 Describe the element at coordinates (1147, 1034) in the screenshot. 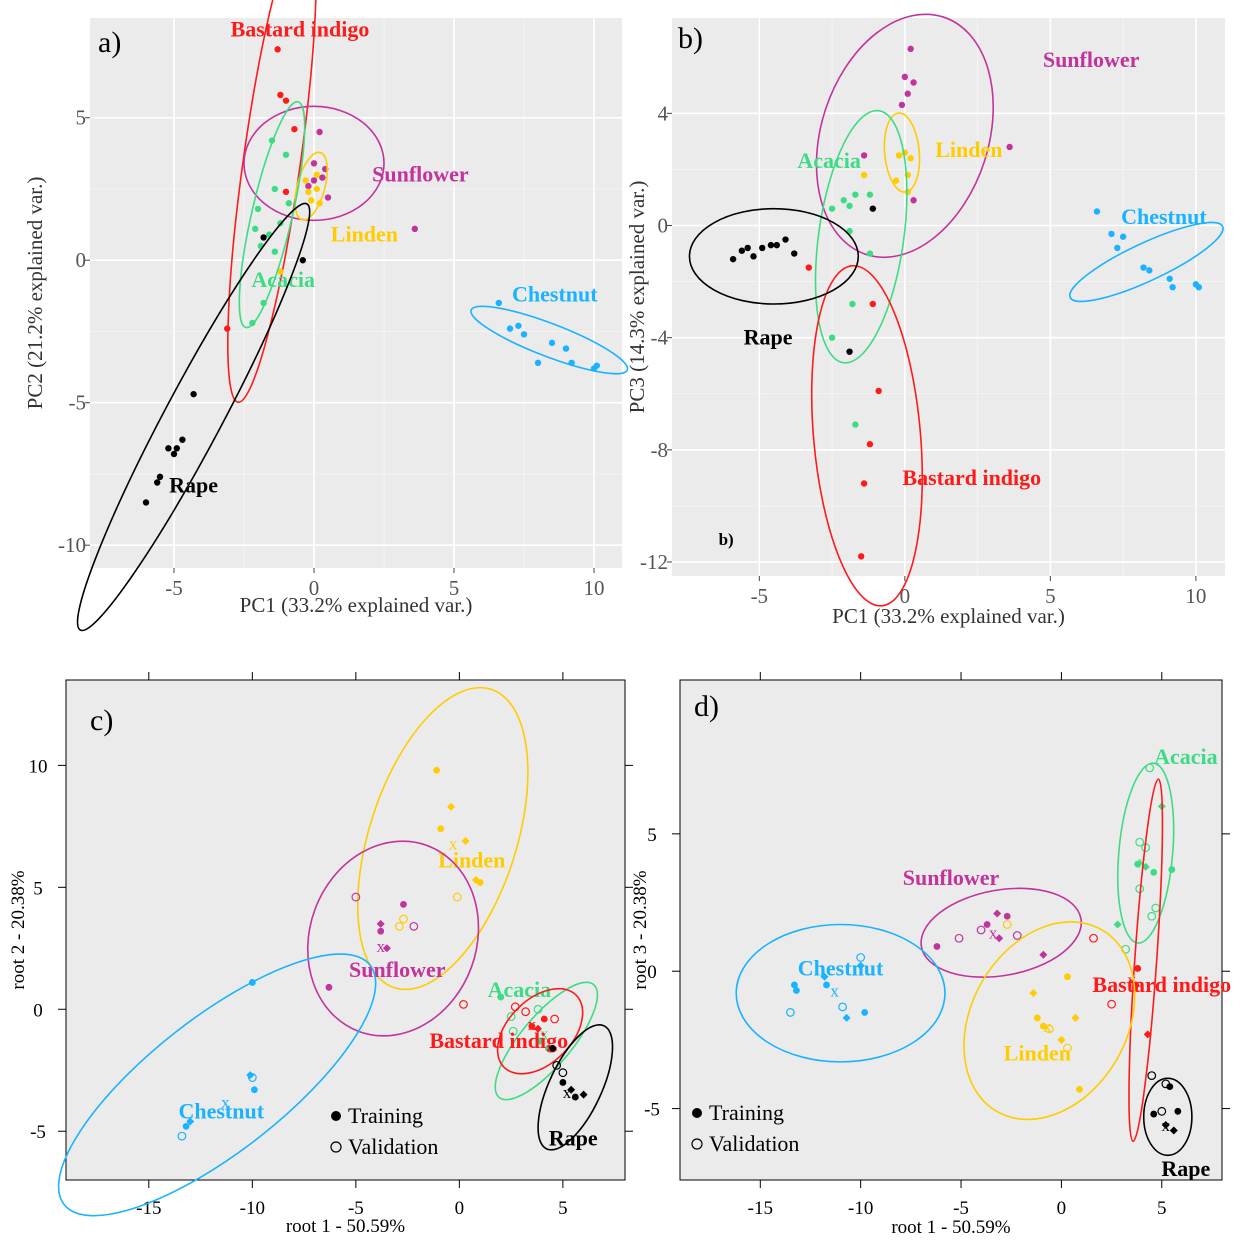

I see `training-point-bastard-indigo` at that location.